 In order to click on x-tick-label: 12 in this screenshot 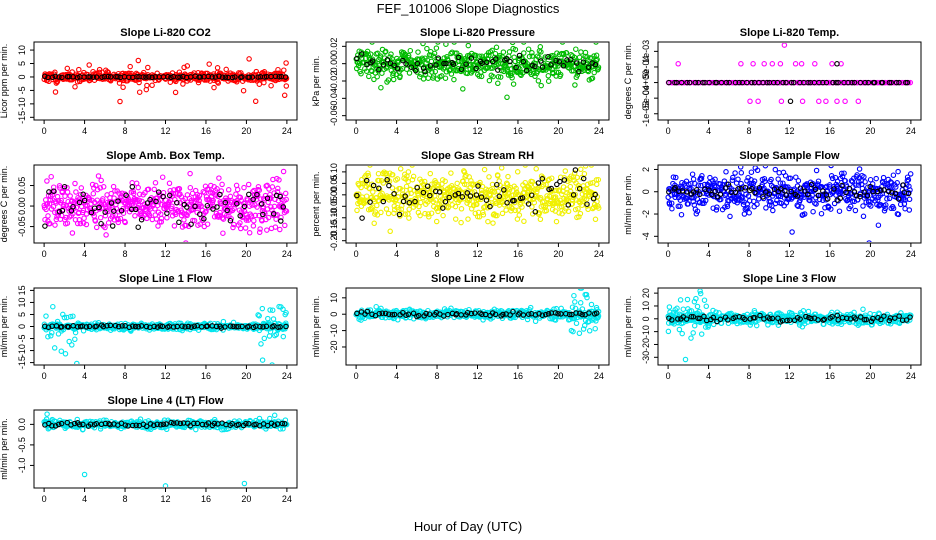, I will do `click(165, 254)`.